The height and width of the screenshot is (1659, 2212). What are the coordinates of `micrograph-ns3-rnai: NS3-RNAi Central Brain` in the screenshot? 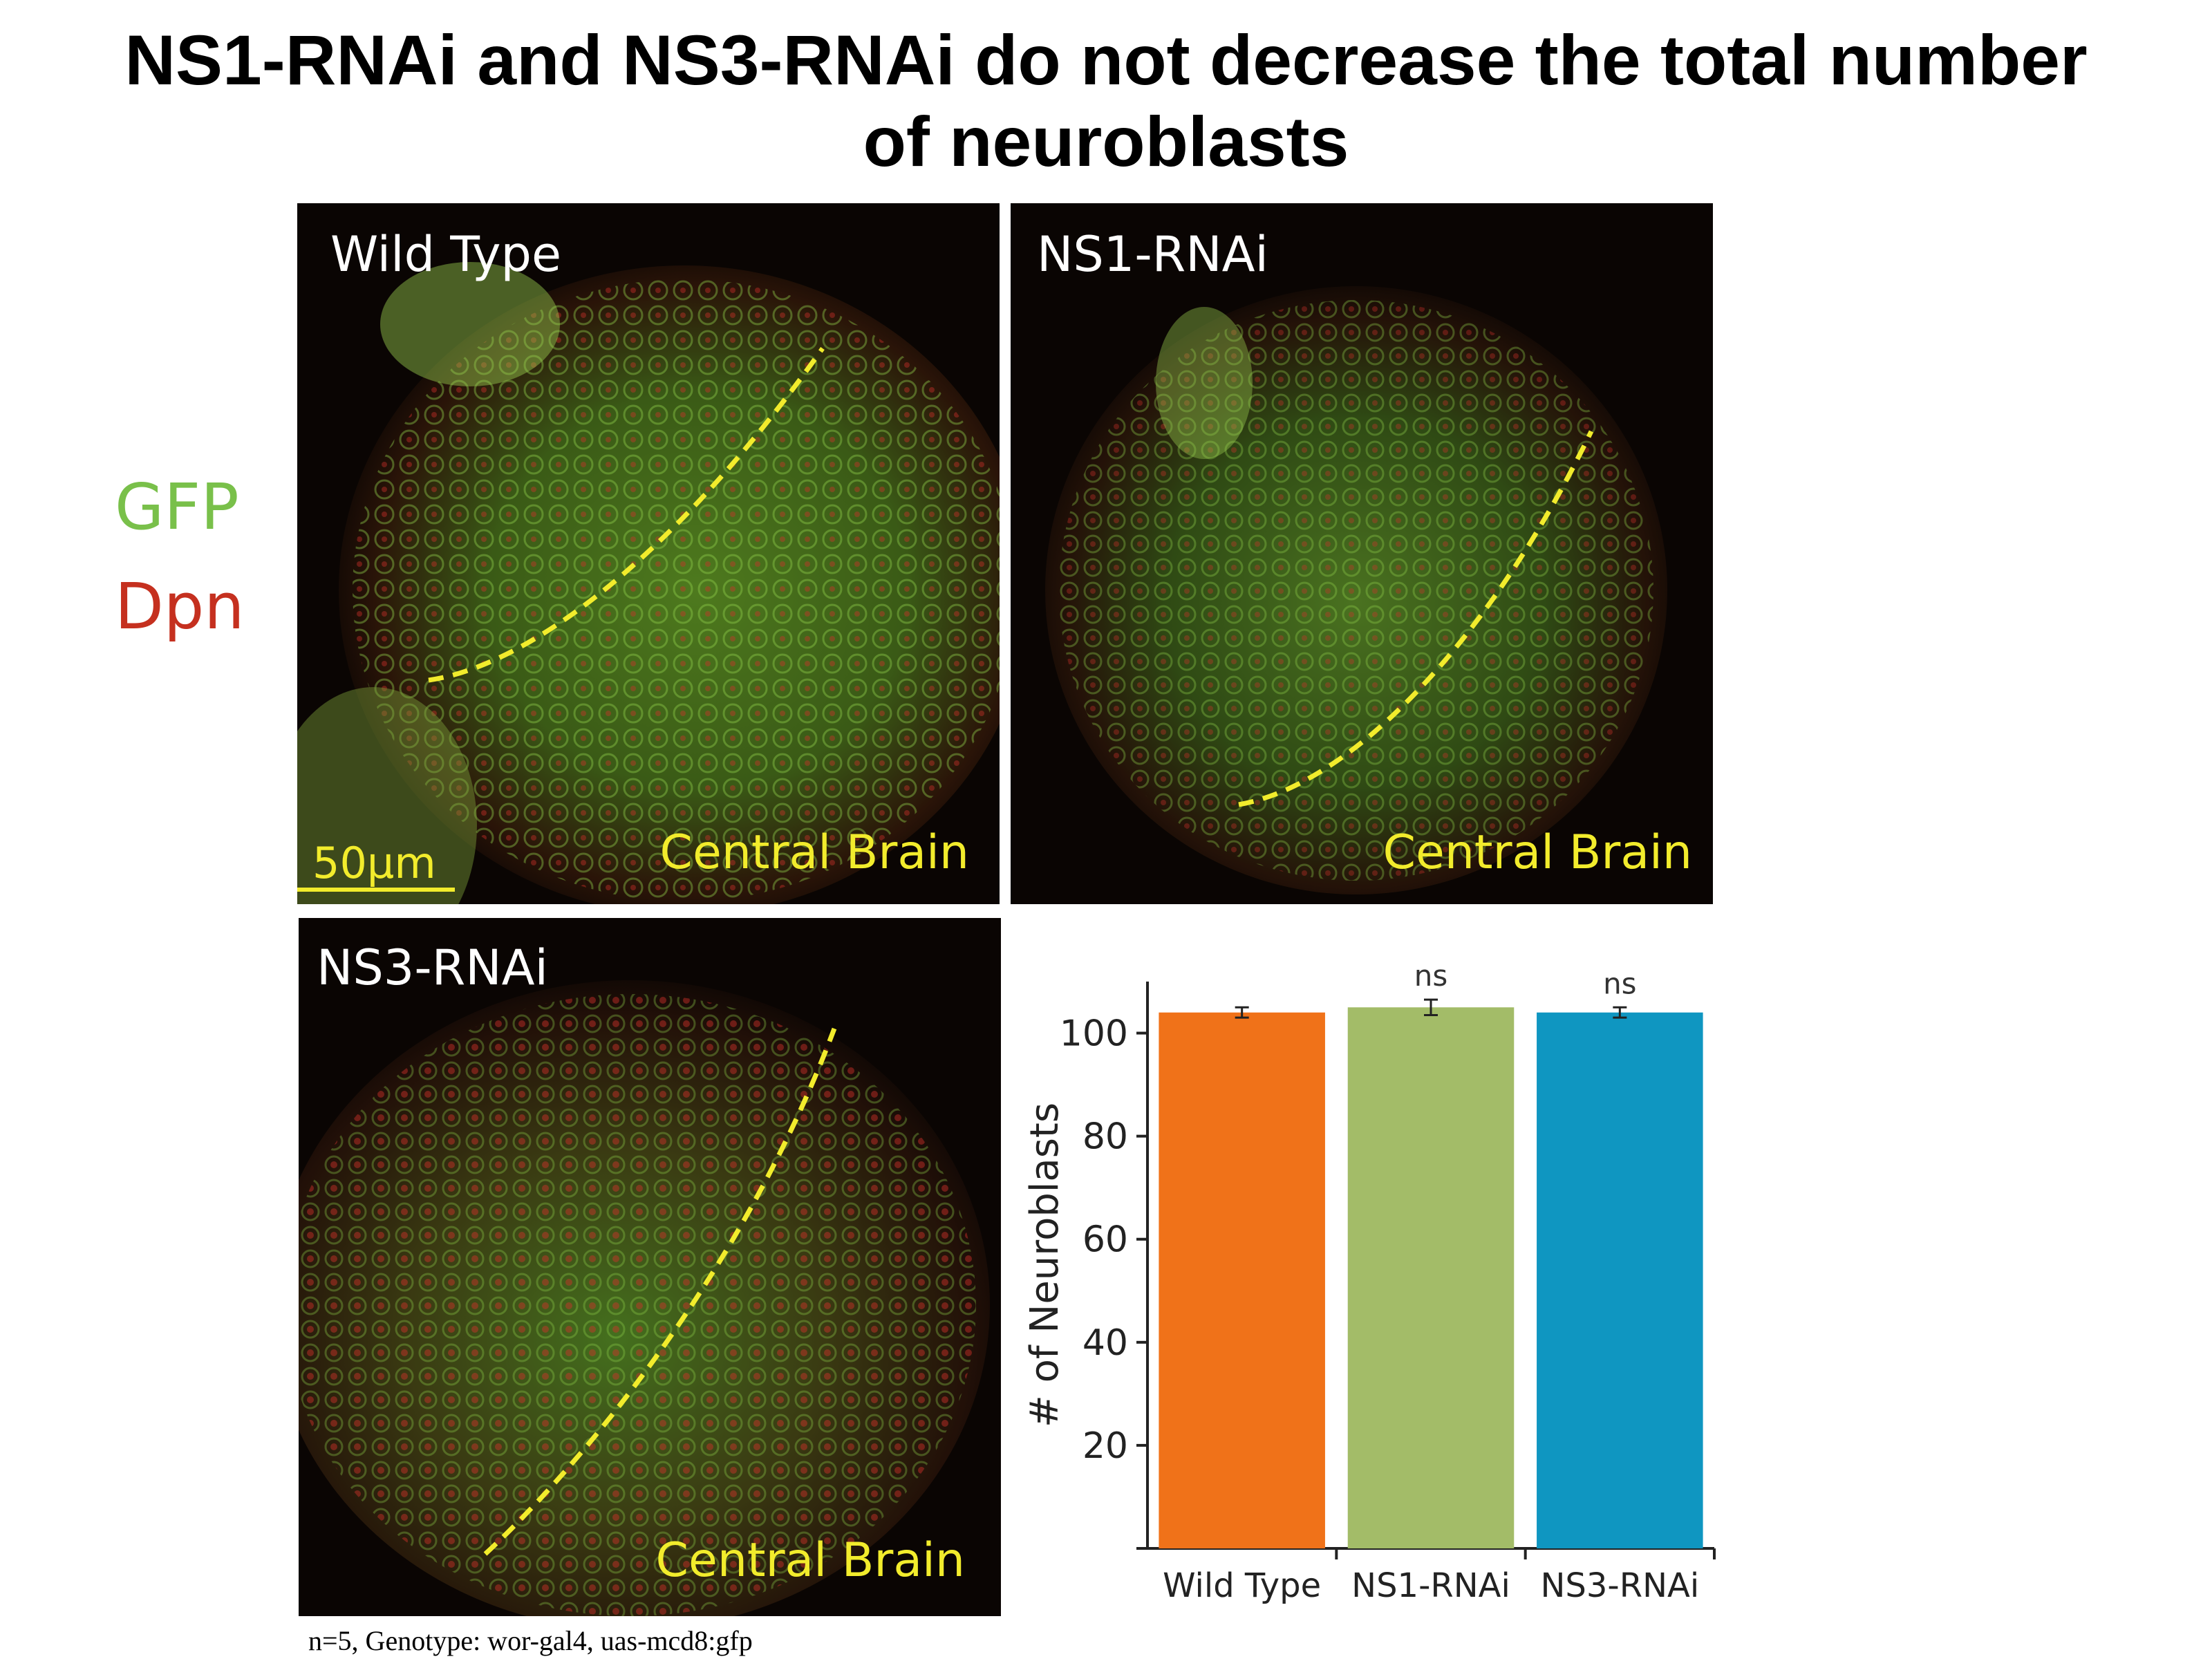 It's located at (650, 1267).